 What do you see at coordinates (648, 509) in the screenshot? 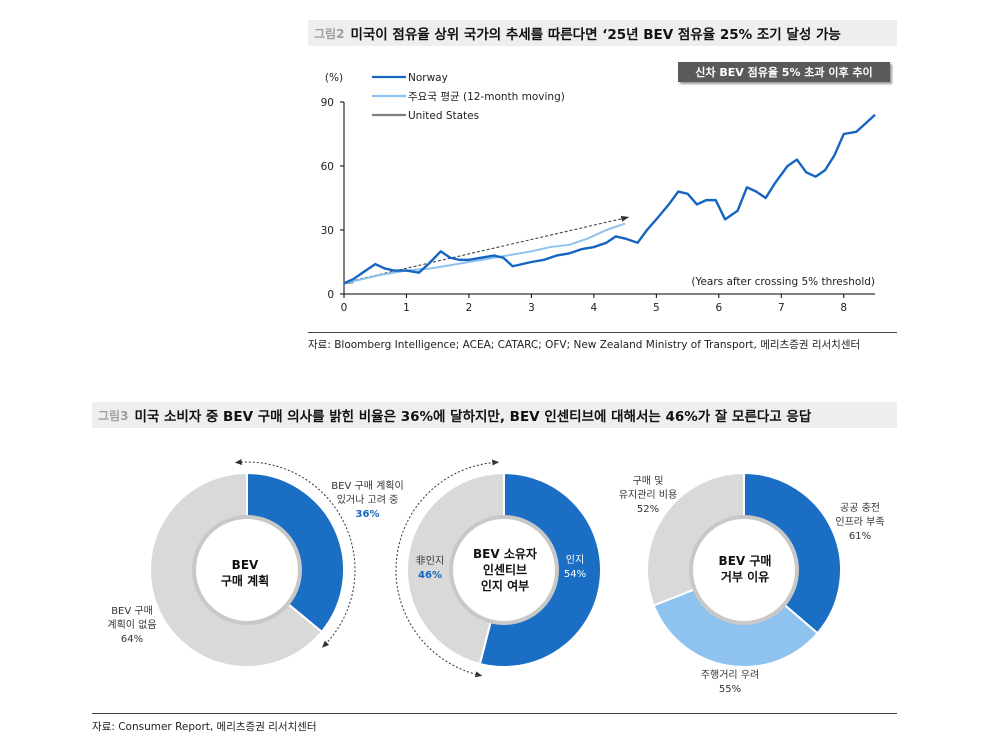
I see `donut3-label-cost-pct: 52%` at bounding box center [648, 509].